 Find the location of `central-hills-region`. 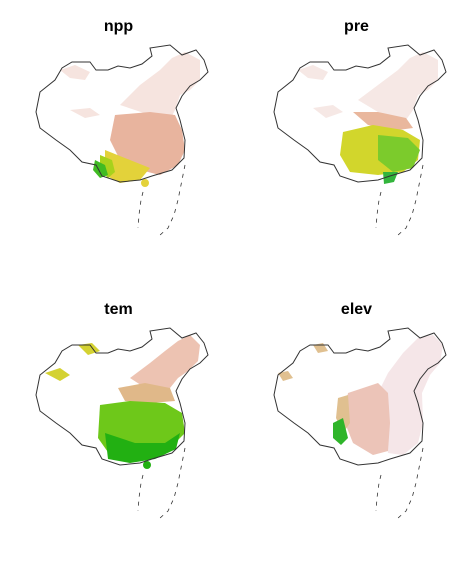

central-hills-region is located at coordinates (366, 419).